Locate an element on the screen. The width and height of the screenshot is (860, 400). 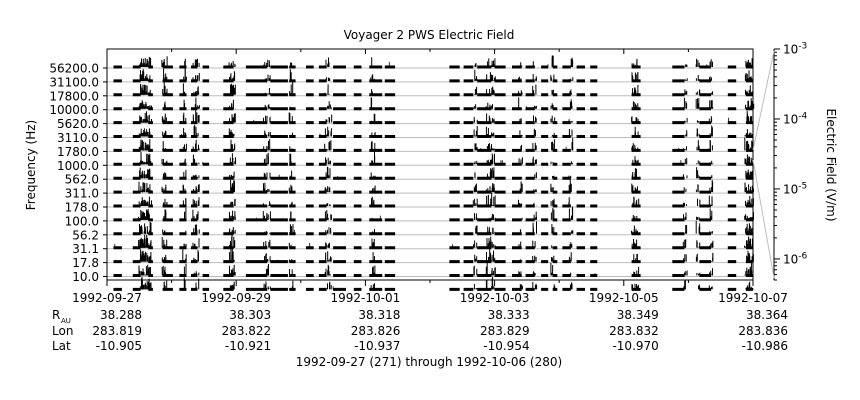
frequency-tick-label: 56.2 is located at coordinates (85, 235).